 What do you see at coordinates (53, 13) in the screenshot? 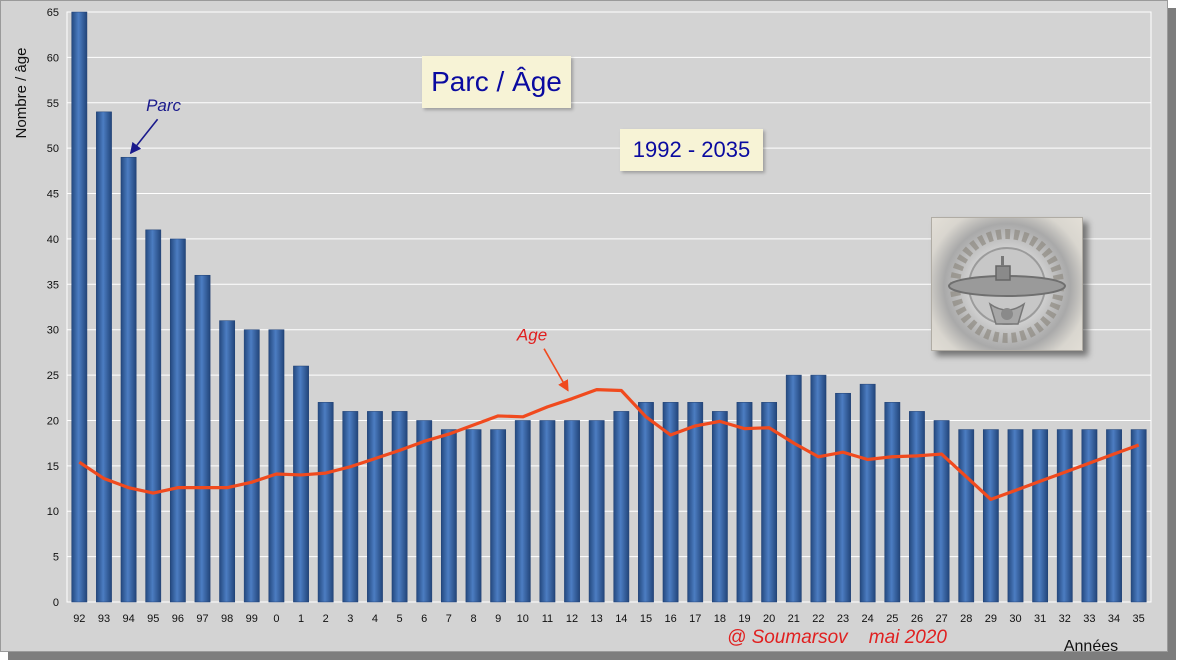
I see `y-tick-label: 65` at bounding box center [53, 13].